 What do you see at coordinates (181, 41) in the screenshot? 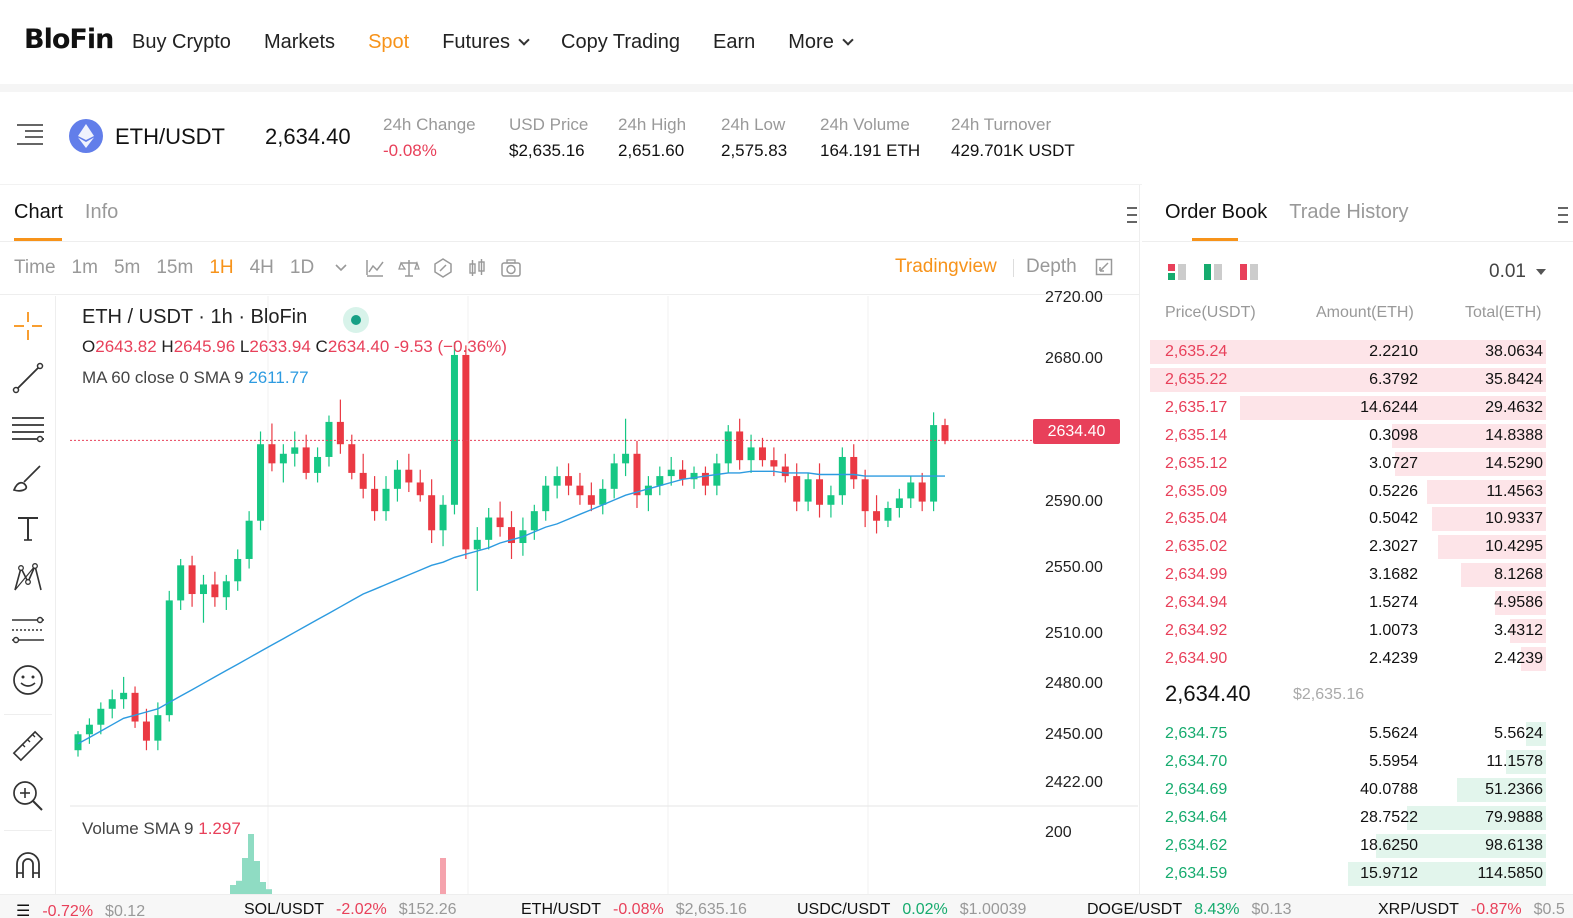
I see `nav-buy-crypto: Buy Crypto` at bounding box center [181, 41].